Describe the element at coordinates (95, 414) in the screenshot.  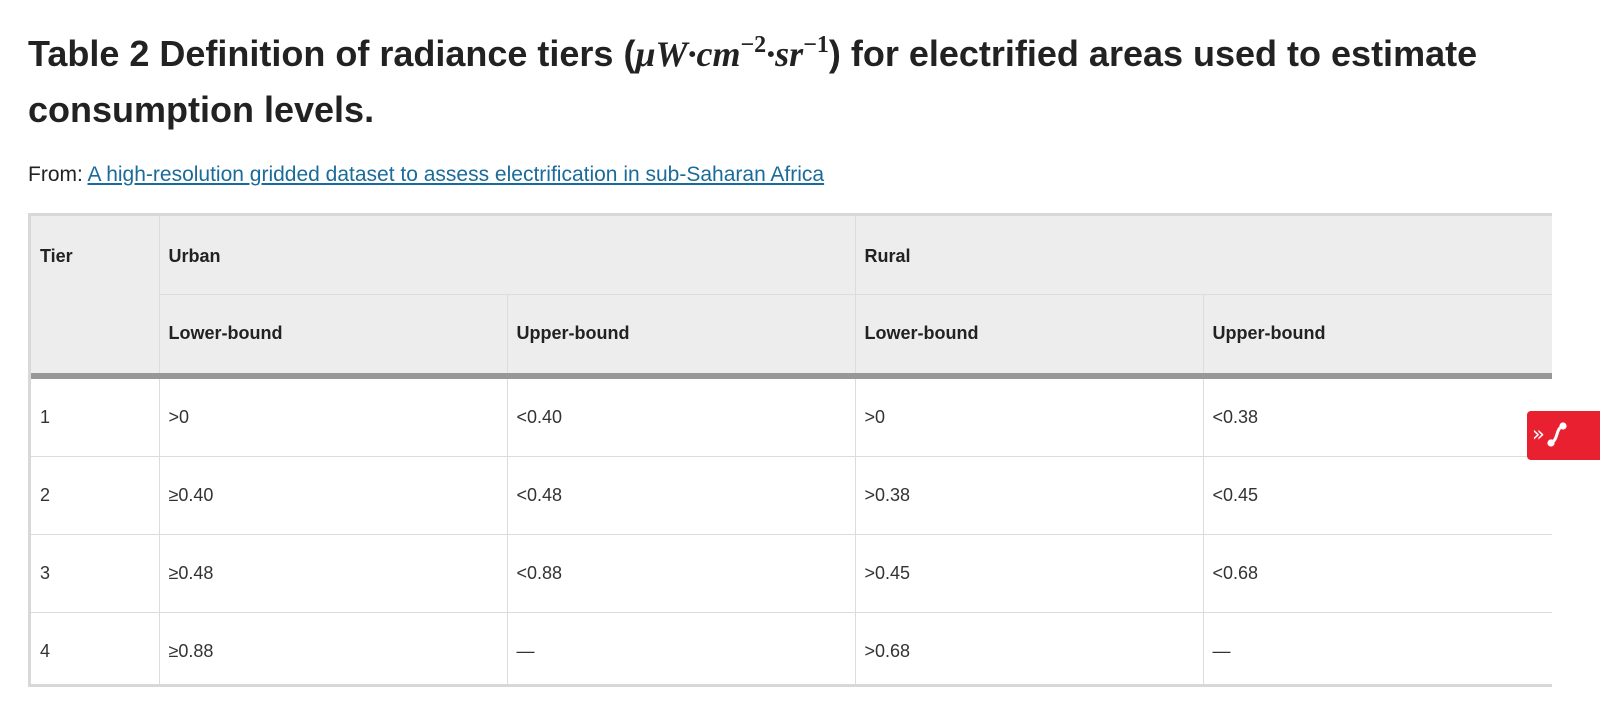
I see `cell-tier: 1` at that location.